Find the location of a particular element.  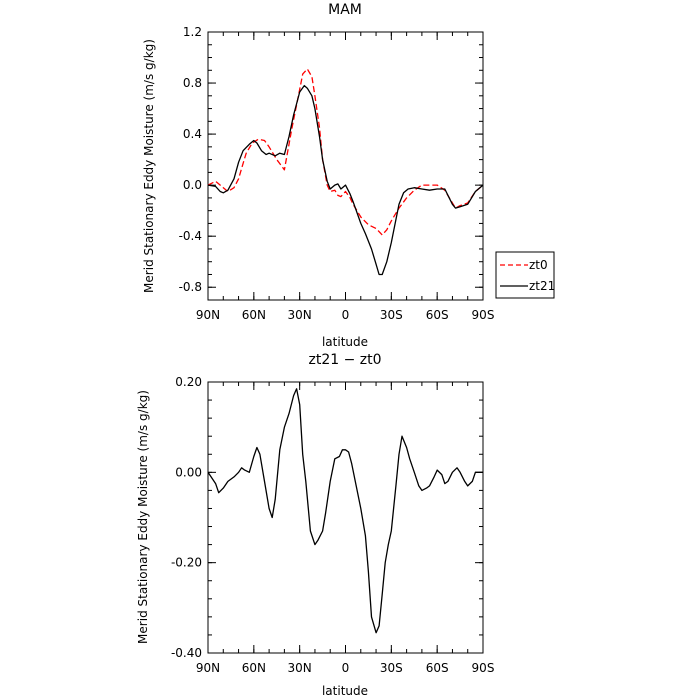

top-series-zt21 is located at coordinates (345, 180).